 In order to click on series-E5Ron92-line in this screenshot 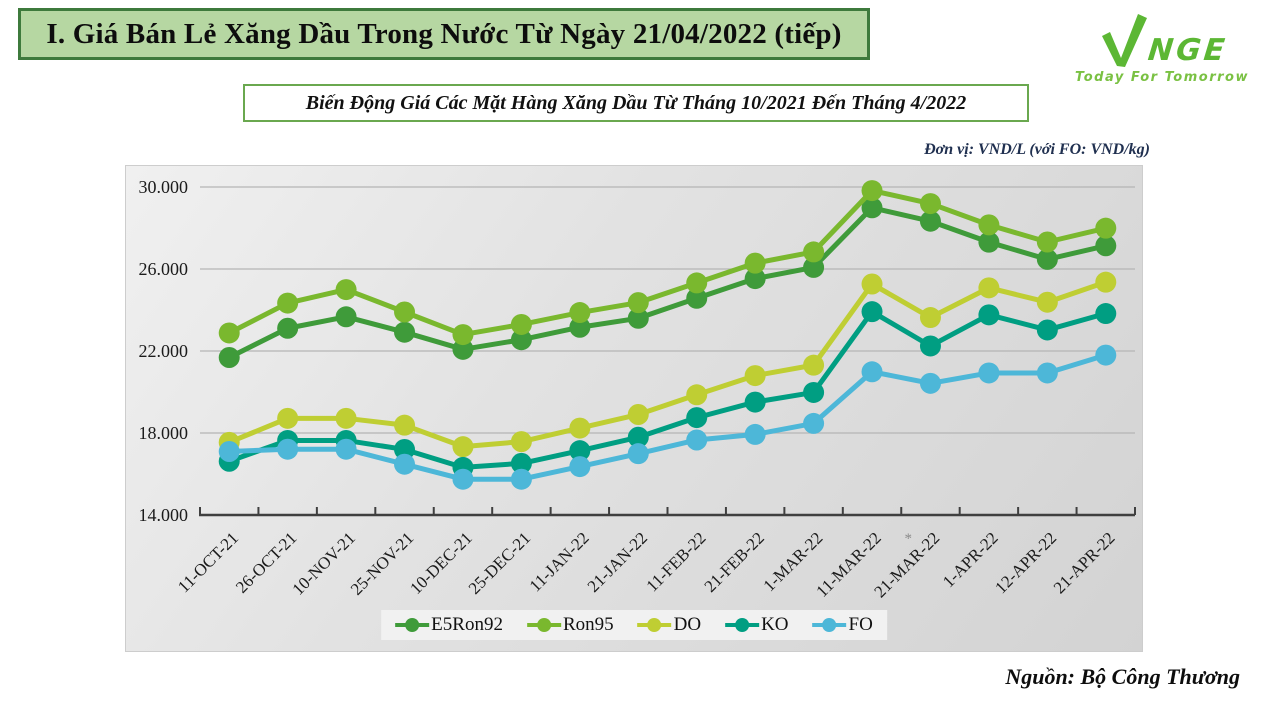, I will do `click(667, 282)`.